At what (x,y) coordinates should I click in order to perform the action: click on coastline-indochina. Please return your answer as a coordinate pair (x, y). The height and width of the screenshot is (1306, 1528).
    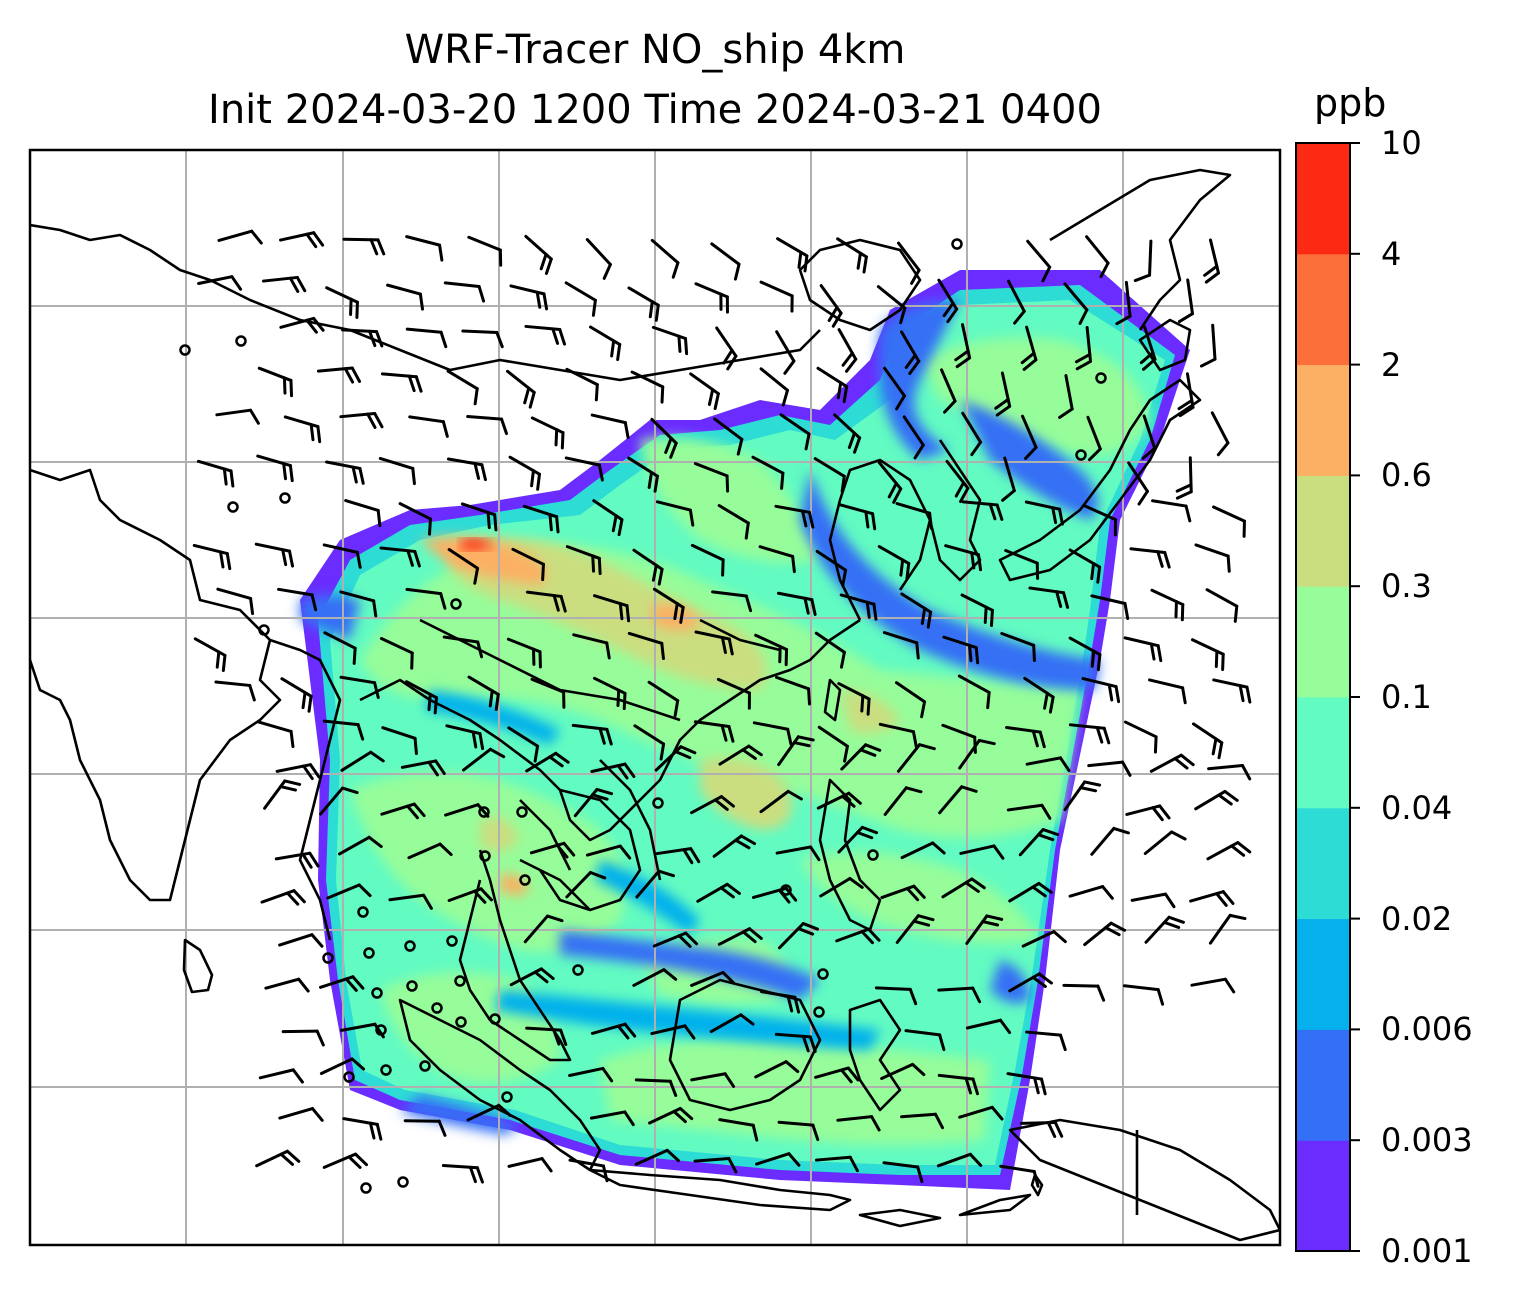
    Looking at the image, I should click on (610, 730).